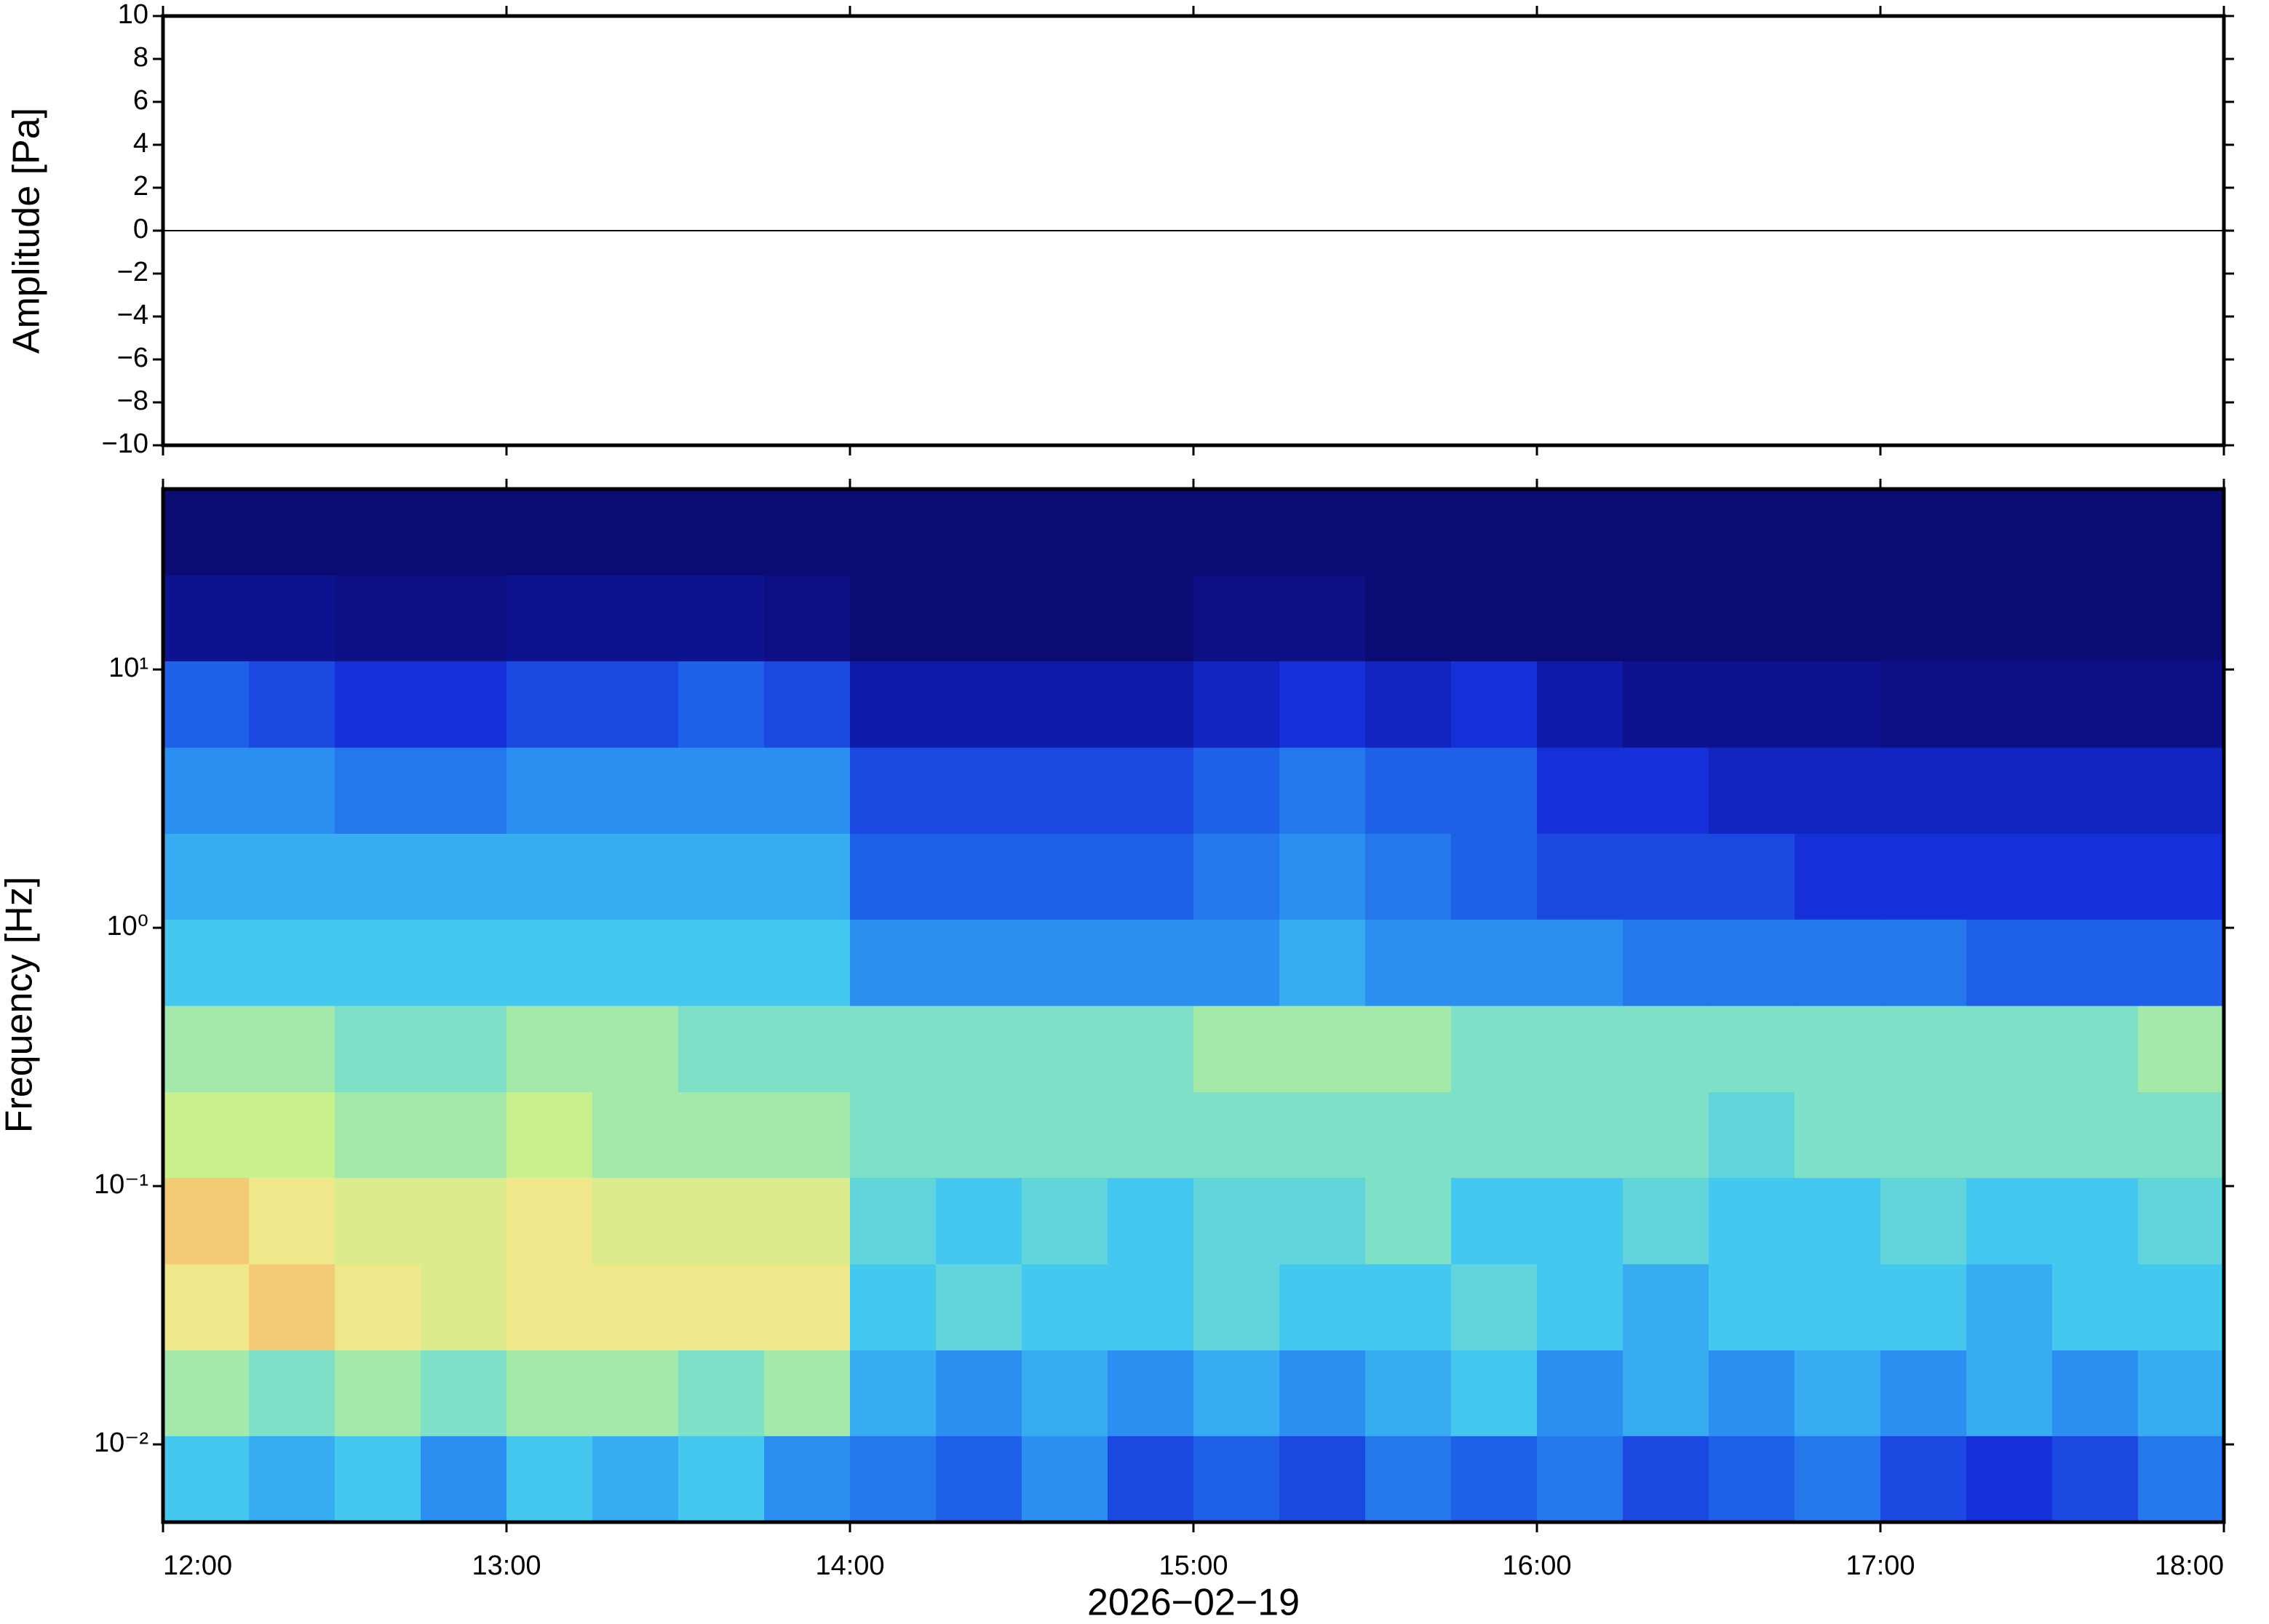 Image resolution: width=2269 pixels, height=1624 pixels. What do you see at coordinates (507, 1566) in the screenshot?
I see `x-tick-label: 13:00` at bounding box center [507, 1566].